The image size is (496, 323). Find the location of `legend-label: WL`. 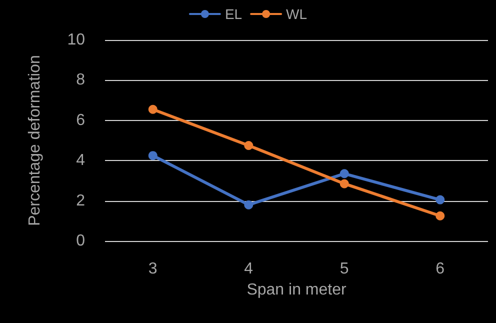

legend-label: WL is located at coordinates (297, 14).